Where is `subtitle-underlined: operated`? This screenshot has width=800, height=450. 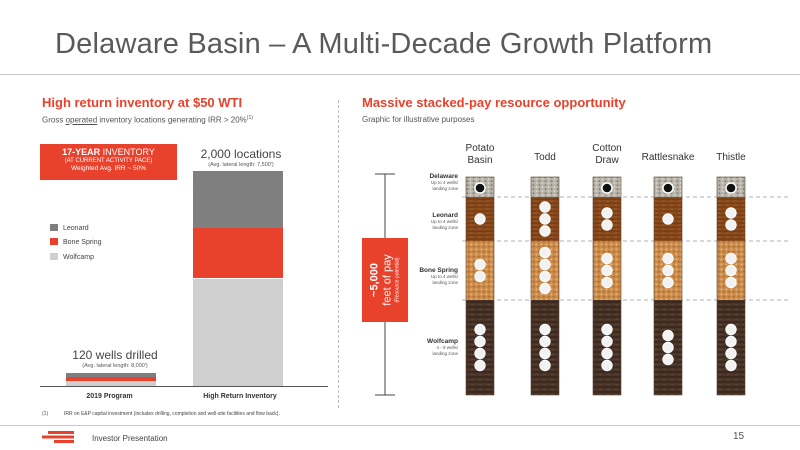 subtitle-underlined: operated is located at coordinates (81, 120).